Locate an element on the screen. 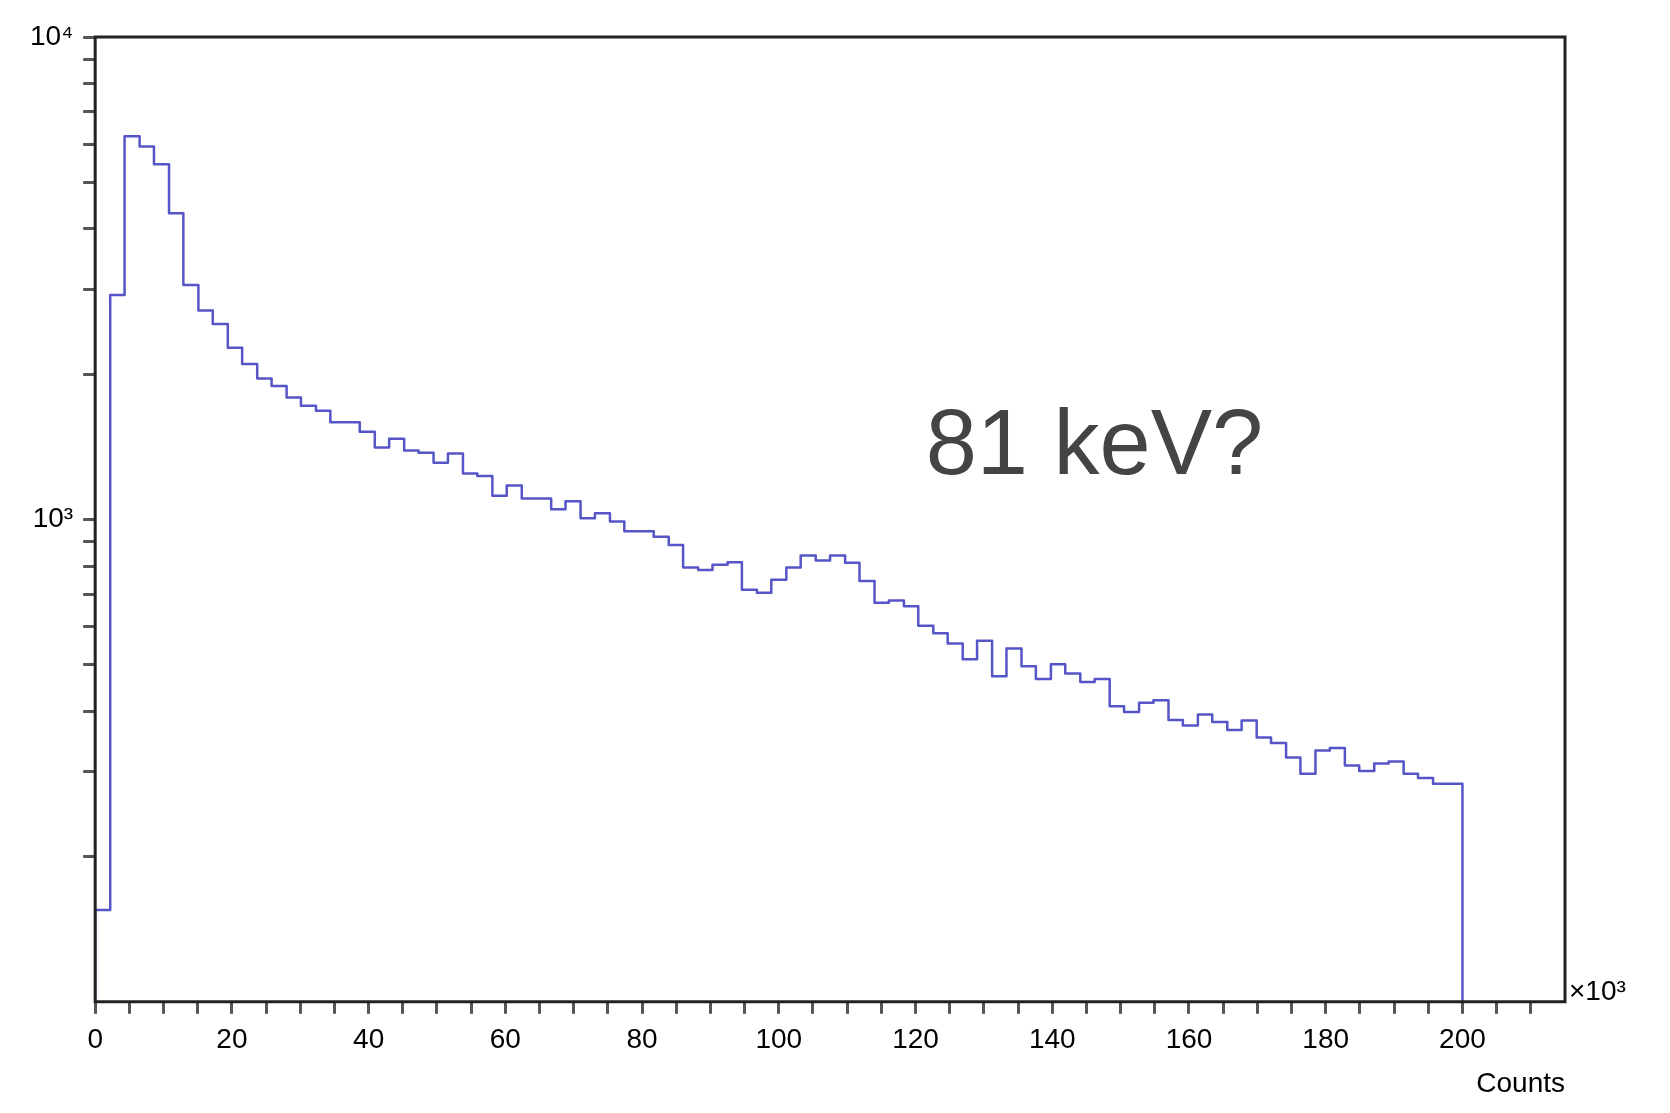 This screenshot has height=1113, width=1670. x-tick-label: 160 is located at coordinates (1189, 1039).